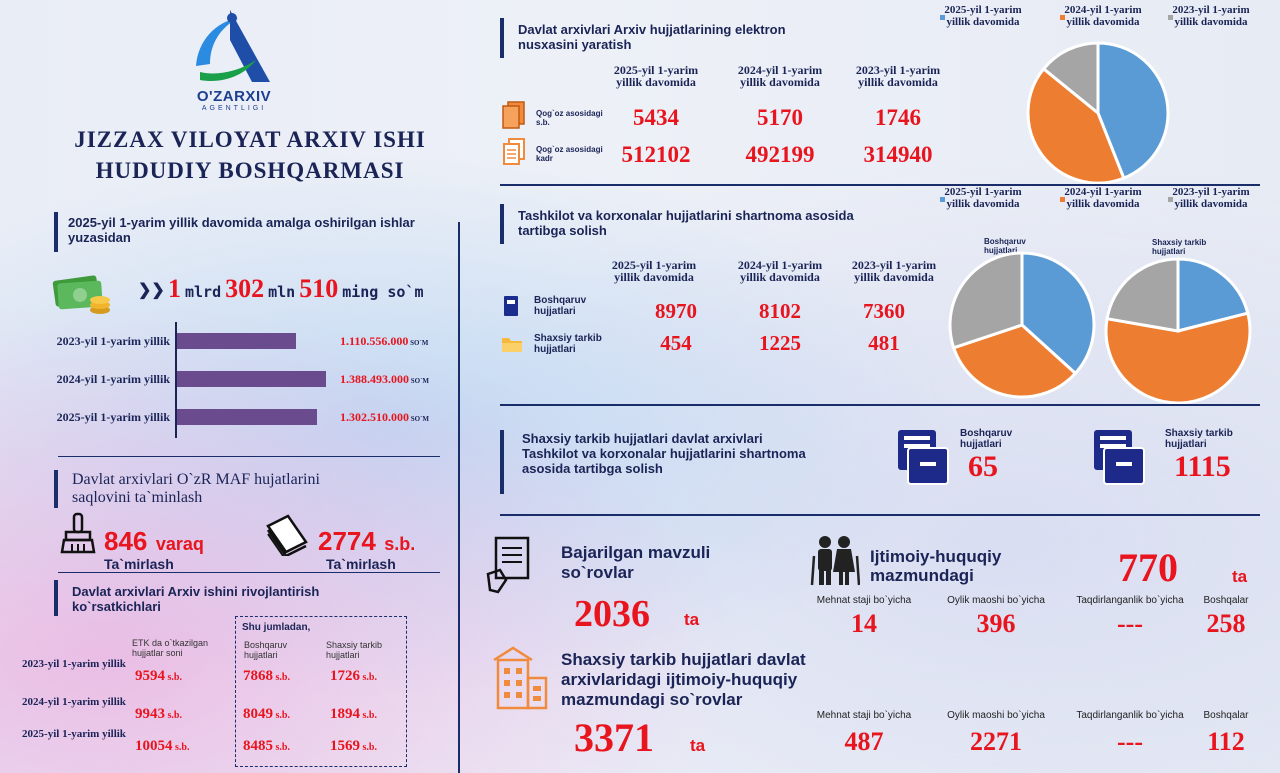 The width and height of the screenshot is (1280, 773). I want to click on ozarxiv-logo-icon, so click(233, 46).